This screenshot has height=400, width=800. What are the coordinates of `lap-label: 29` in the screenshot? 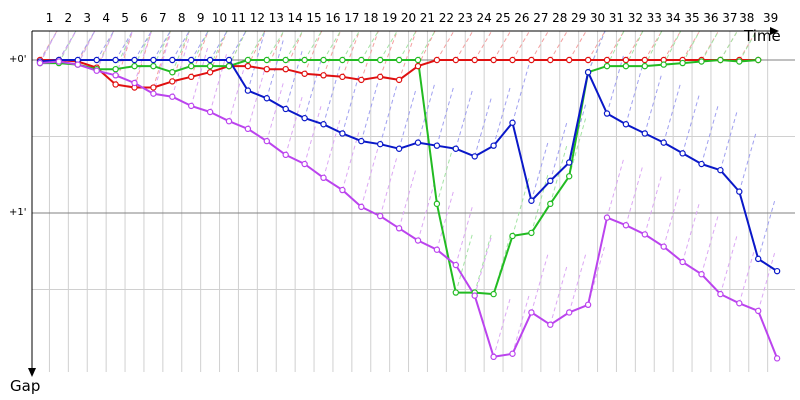 It's located at (578, 18).